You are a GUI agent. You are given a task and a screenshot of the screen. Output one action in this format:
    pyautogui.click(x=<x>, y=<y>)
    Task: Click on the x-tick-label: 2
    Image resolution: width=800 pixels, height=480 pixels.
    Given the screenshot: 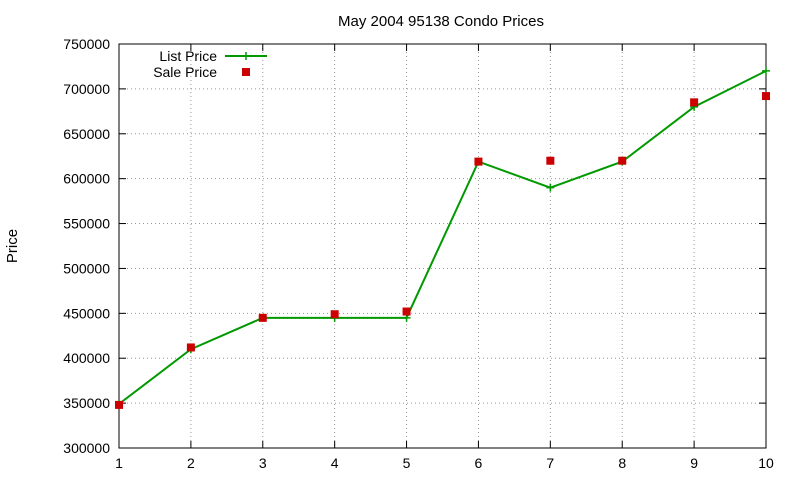 What is the action you would take?
    pyautogui.click(x=191, y=463)
    